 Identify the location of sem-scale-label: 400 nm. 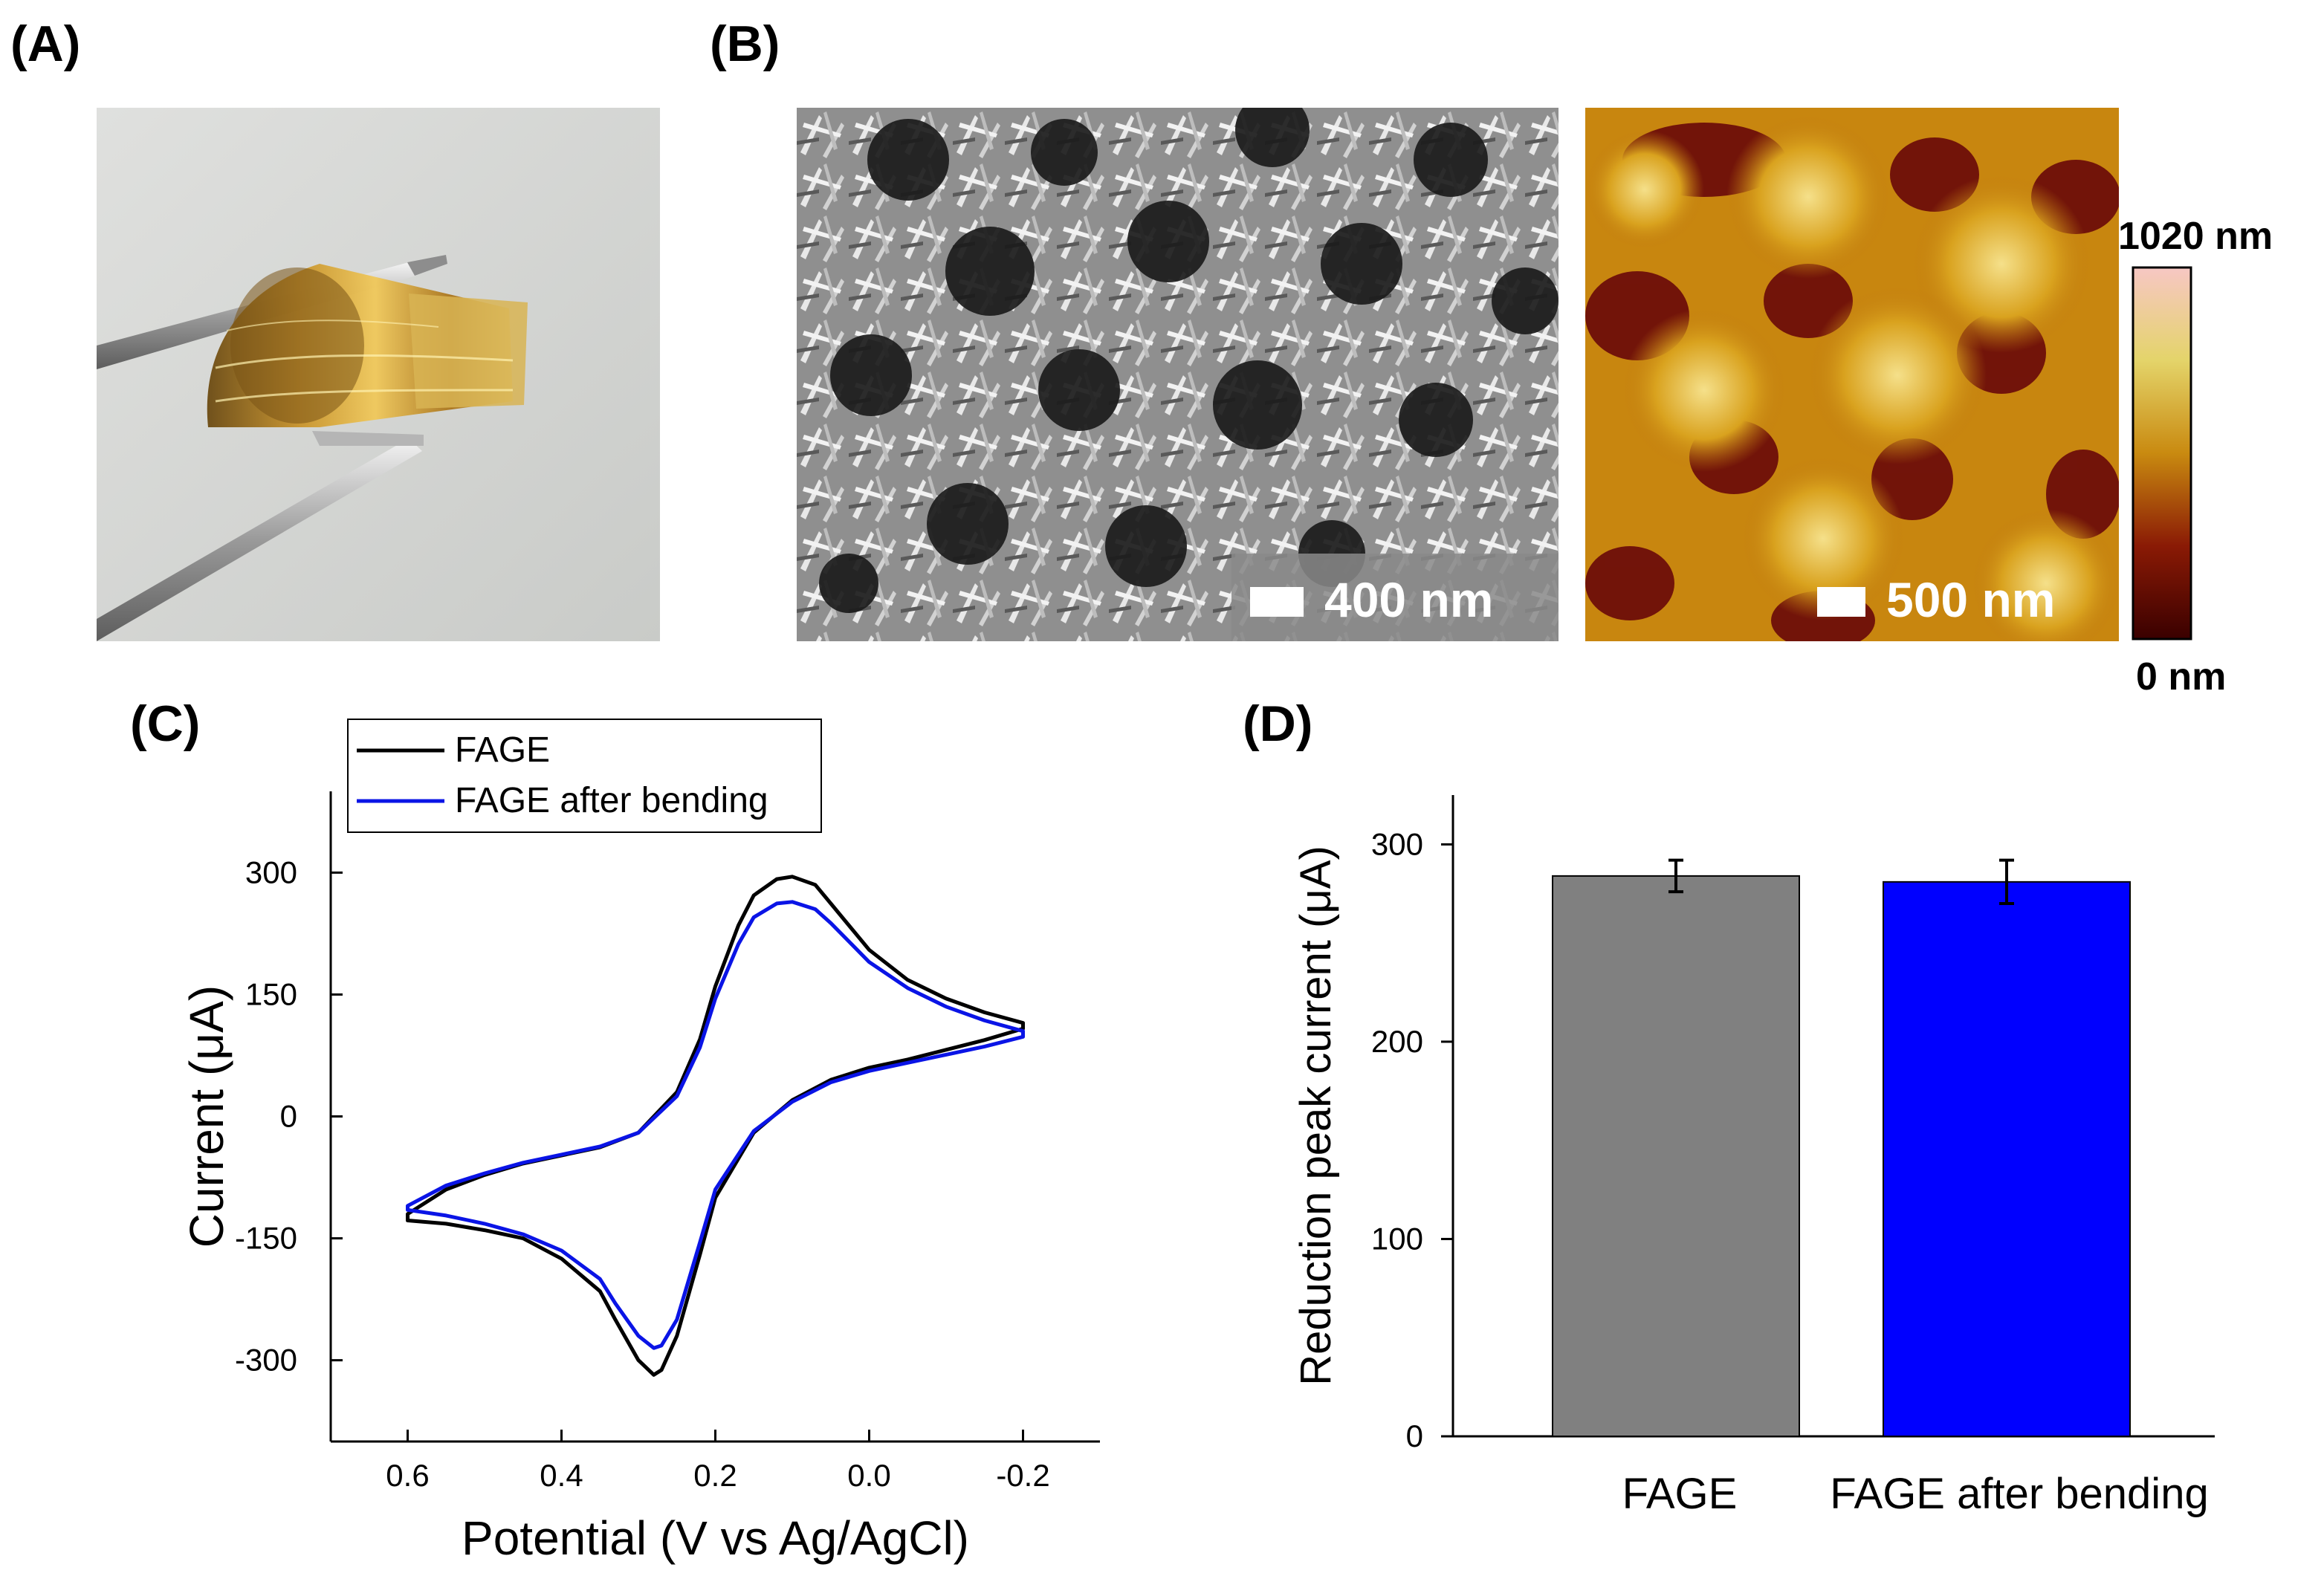
(1408, 599).